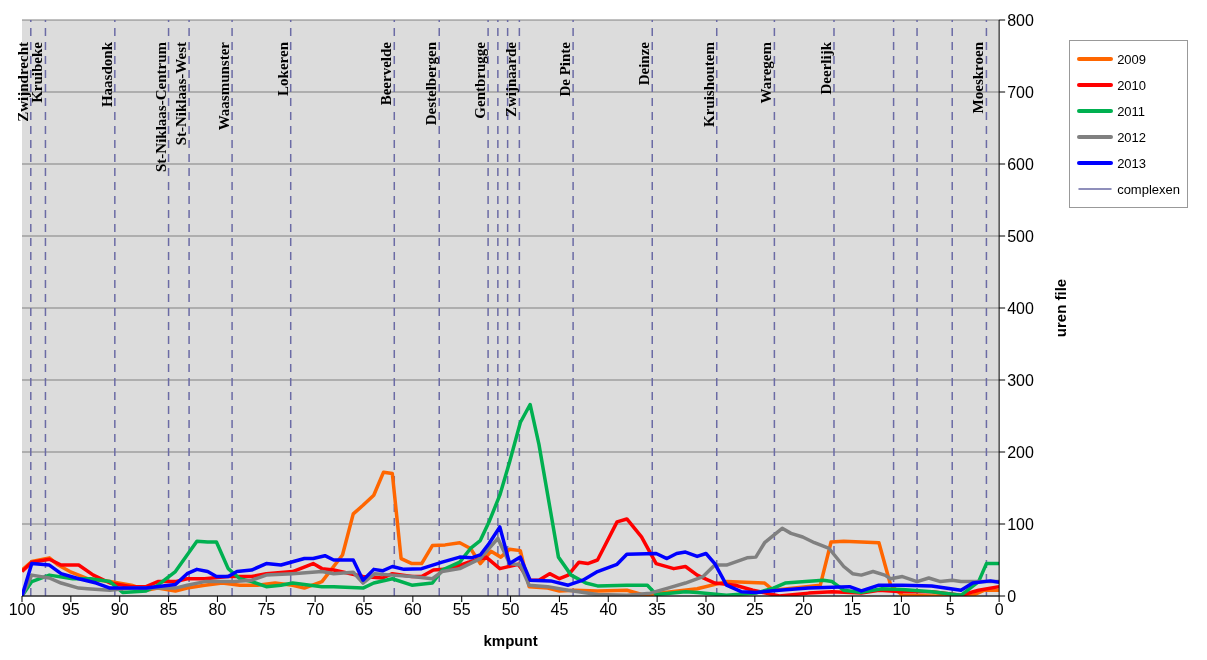  Describe the element at coordinates (510, 610) in the screenshot. I see `x-tick-label: 50` at that location.